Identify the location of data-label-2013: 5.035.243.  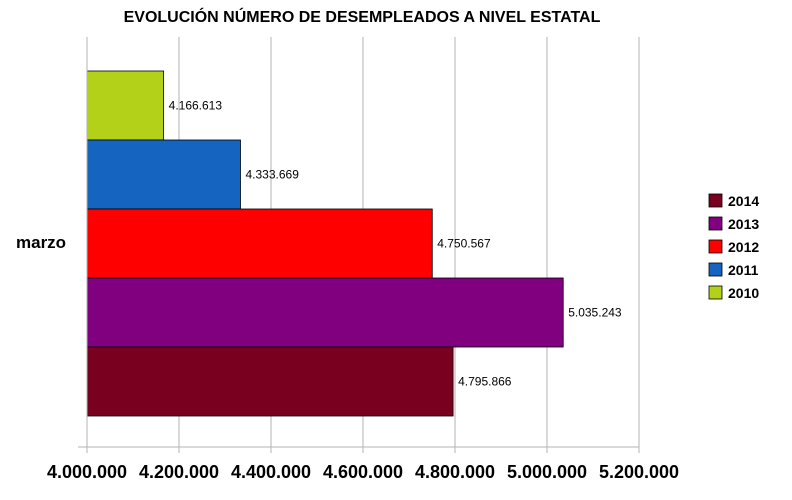
(595, 313).